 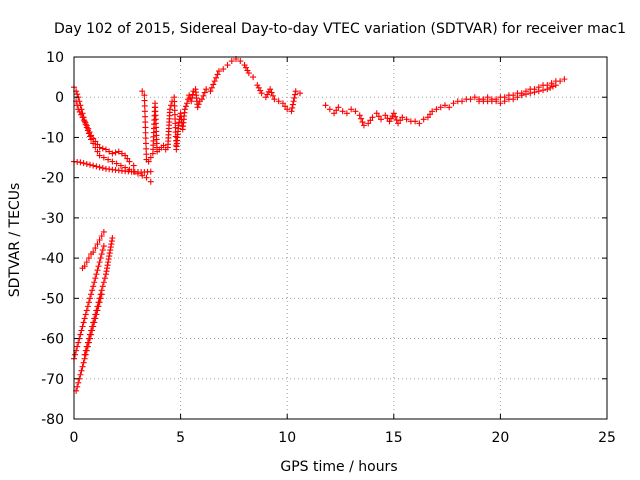 What do you see at coordinates (52, 340) in the screenshot?
I see `y-tick-label: -60` at bounding box center [52, 340].